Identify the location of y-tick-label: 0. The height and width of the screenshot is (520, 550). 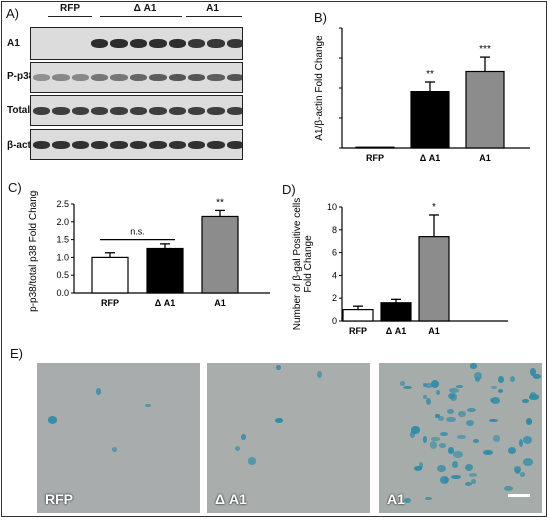
(334, 321).